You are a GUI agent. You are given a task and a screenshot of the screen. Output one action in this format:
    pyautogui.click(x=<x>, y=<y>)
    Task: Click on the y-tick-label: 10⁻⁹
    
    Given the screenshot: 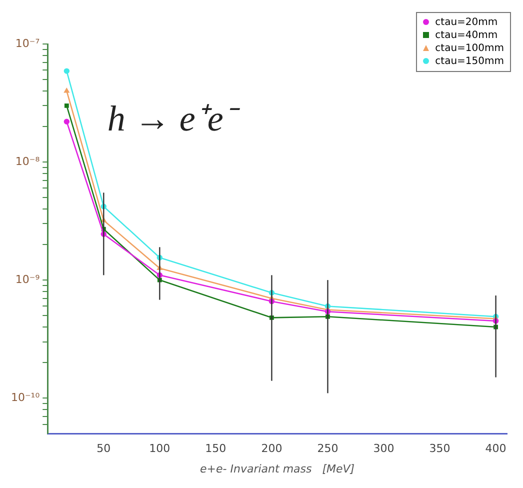 What is the action you would take?
    pyautogui.click(x=27, y=279)
    